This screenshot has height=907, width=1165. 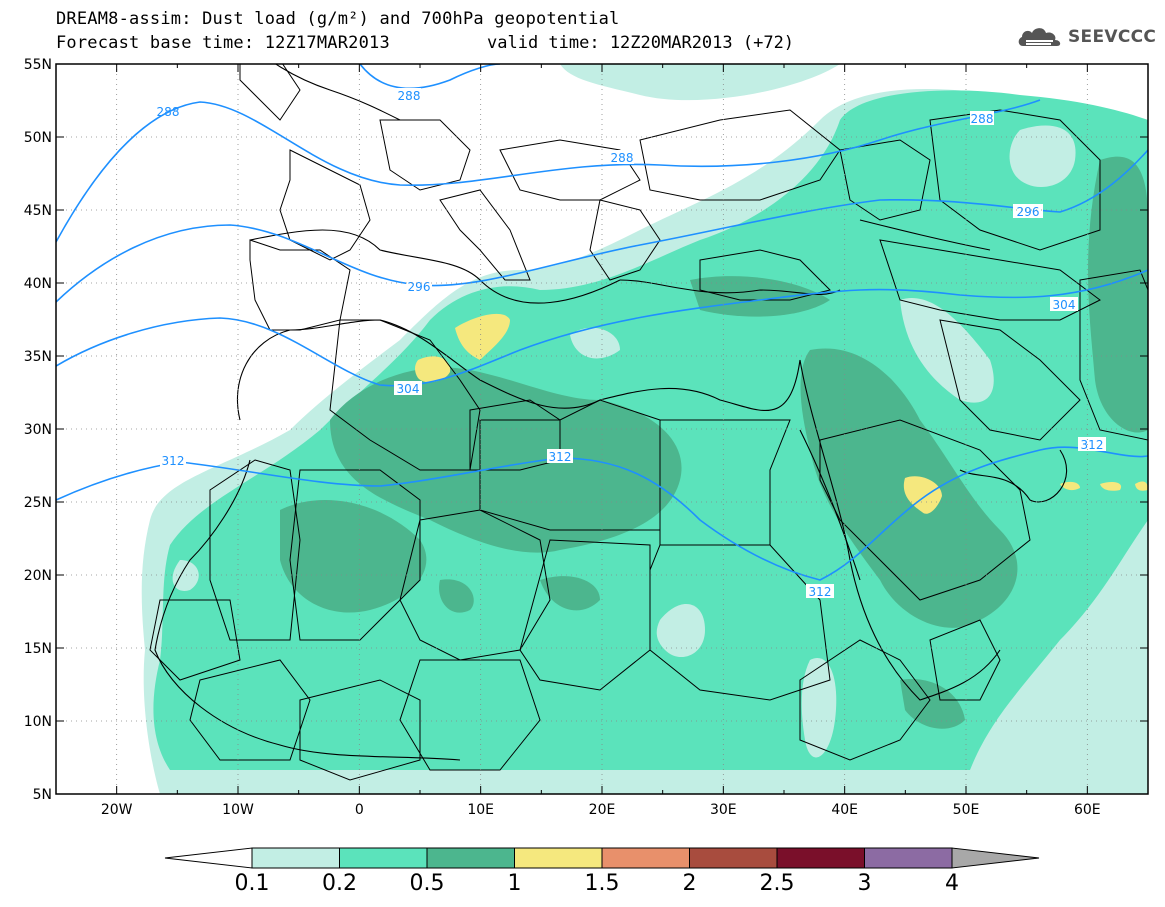 What do you see at coordinates (38, 211) in the screenshot?
I see `lat-tick-label: 45N` at bounding box center [38, 211].